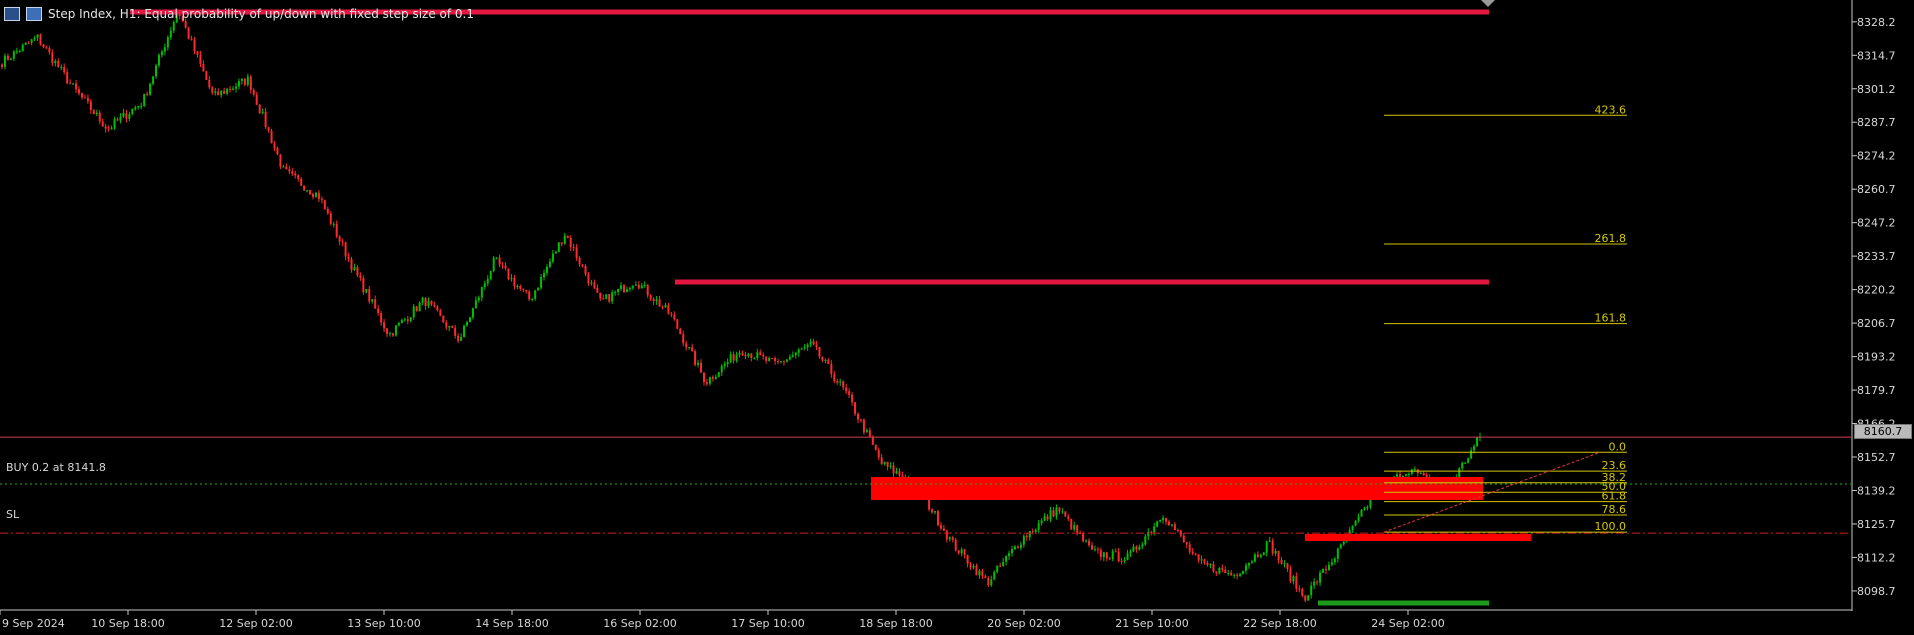 This screenshot has width=1914, height=635. Describe the element at coordinates (767, 623) in the screenshot. I see `time-tick-label: 17 Sep 10:00` at that location.